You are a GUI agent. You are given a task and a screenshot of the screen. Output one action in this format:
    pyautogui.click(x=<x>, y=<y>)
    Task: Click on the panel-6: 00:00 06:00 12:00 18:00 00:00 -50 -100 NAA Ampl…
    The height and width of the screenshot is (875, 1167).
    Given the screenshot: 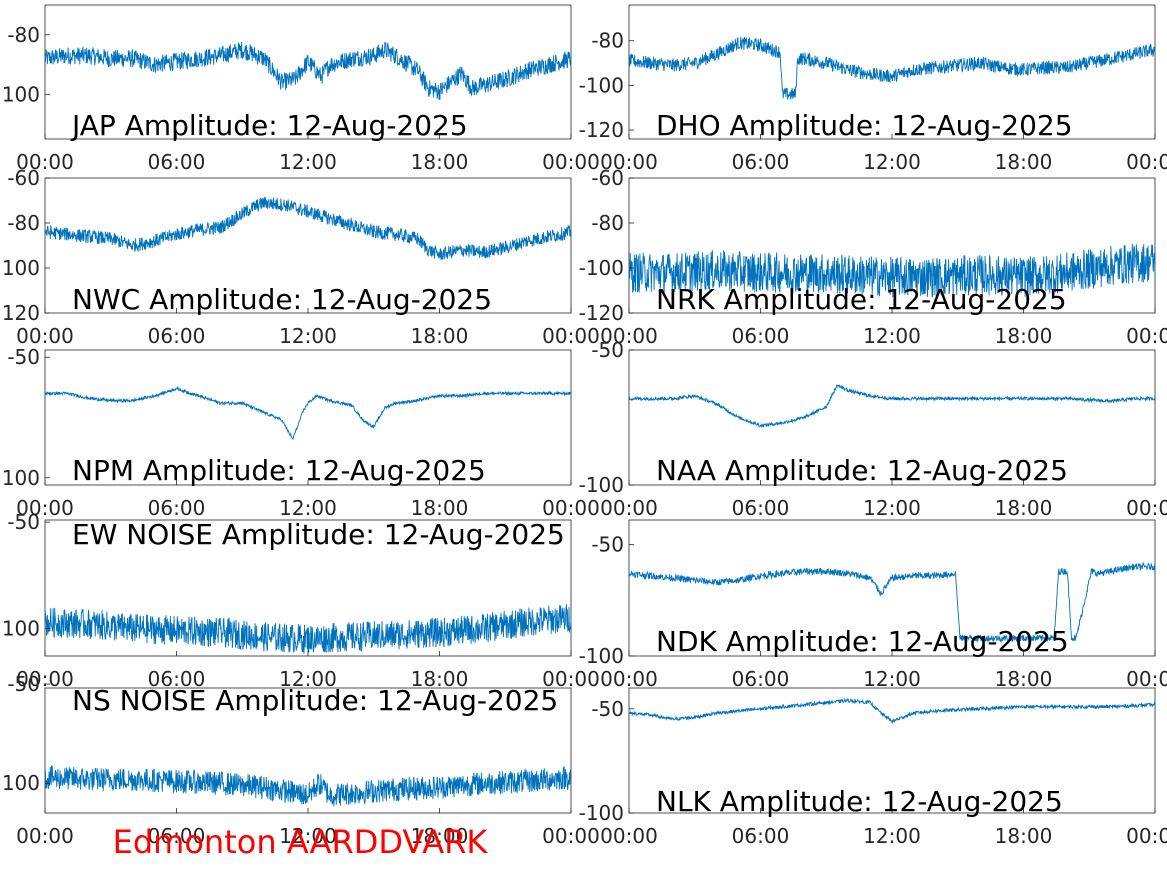 What is the action you would take?
    pyautogui.click(x=873, y=429)
    